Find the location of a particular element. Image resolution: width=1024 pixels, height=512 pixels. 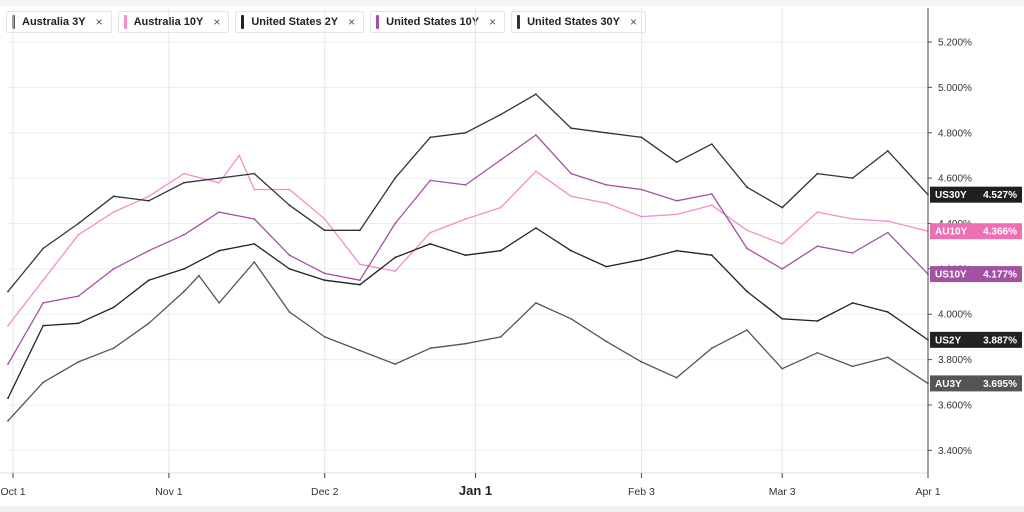

x-tick-label: Jan 1 is located at coordinates (475, 490).